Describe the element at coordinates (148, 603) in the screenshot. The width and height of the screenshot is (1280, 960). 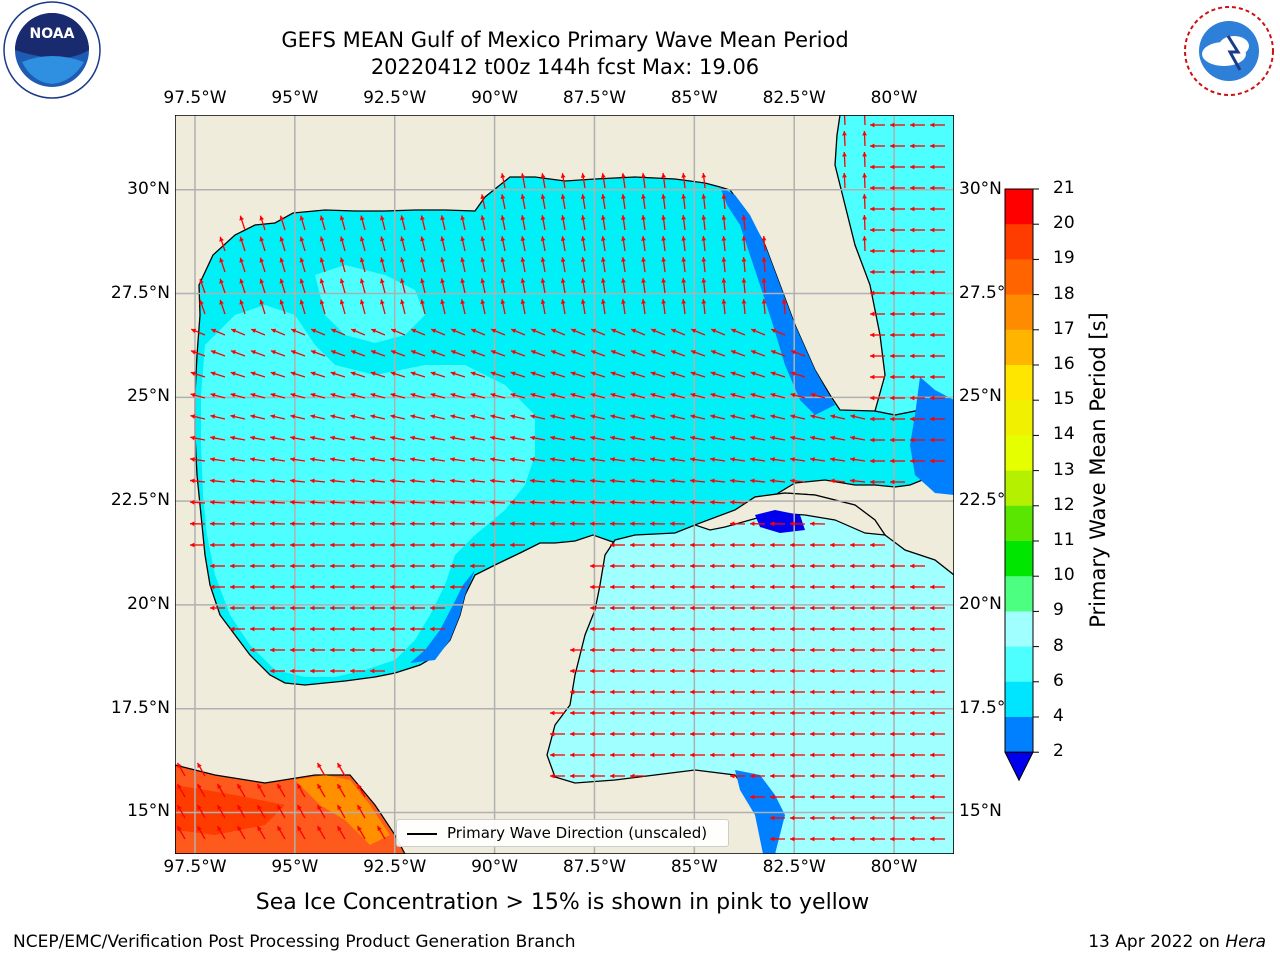
I see `lat-label-left: 20°N` at that location.